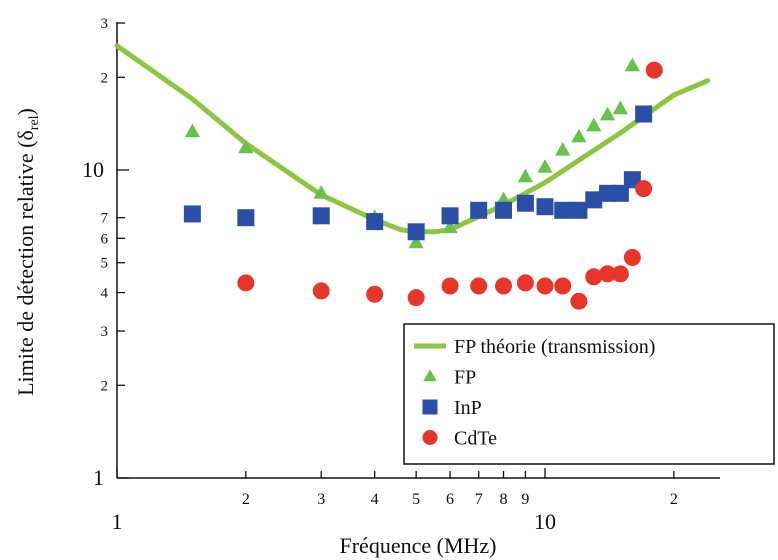 The width and height of the screenshot is (778, 560). What do you see at coordinates (395, 501) in the screenshot?
I see `x-axis-ticks: 1 2 3 4 5 6 7 8 9 10 2` at bounding box center [395, 501].